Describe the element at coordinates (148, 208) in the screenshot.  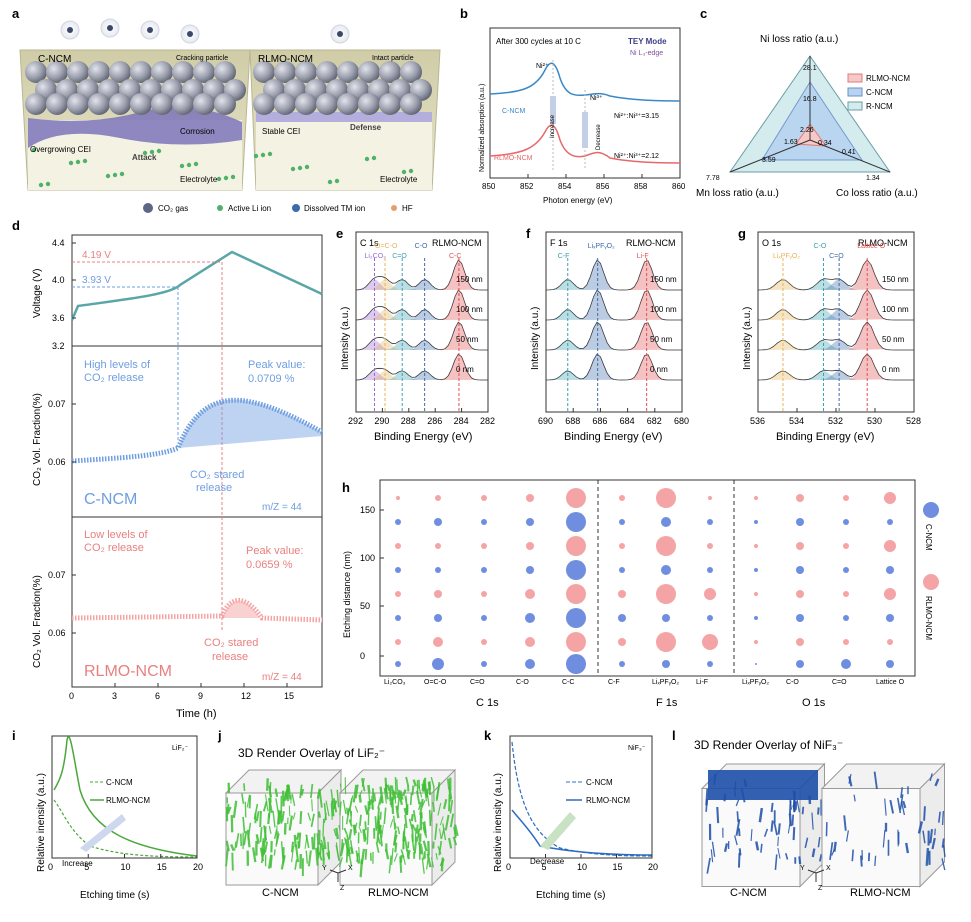
I see `co2-gas-icon` at that location.